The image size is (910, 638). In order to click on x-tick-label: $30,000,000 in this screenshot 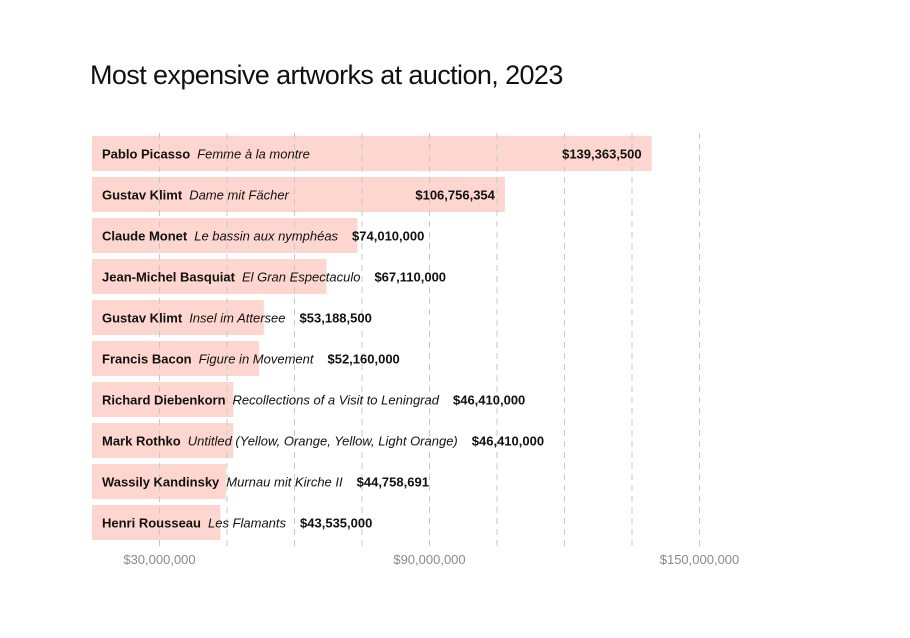, I will do `click(159, 559)`.